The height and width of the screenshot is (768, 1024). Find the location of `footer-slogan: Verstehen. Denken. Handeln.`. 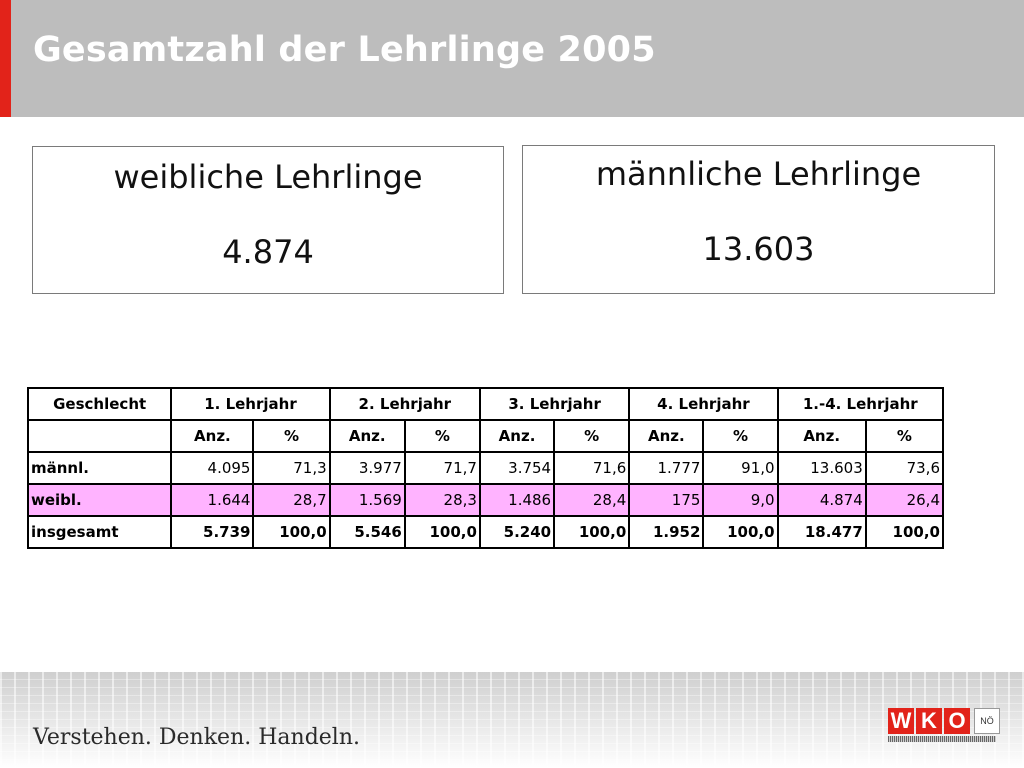

footer-slogan: Verstehen. Denken. Handeln. is located at coordinates (197, 737).